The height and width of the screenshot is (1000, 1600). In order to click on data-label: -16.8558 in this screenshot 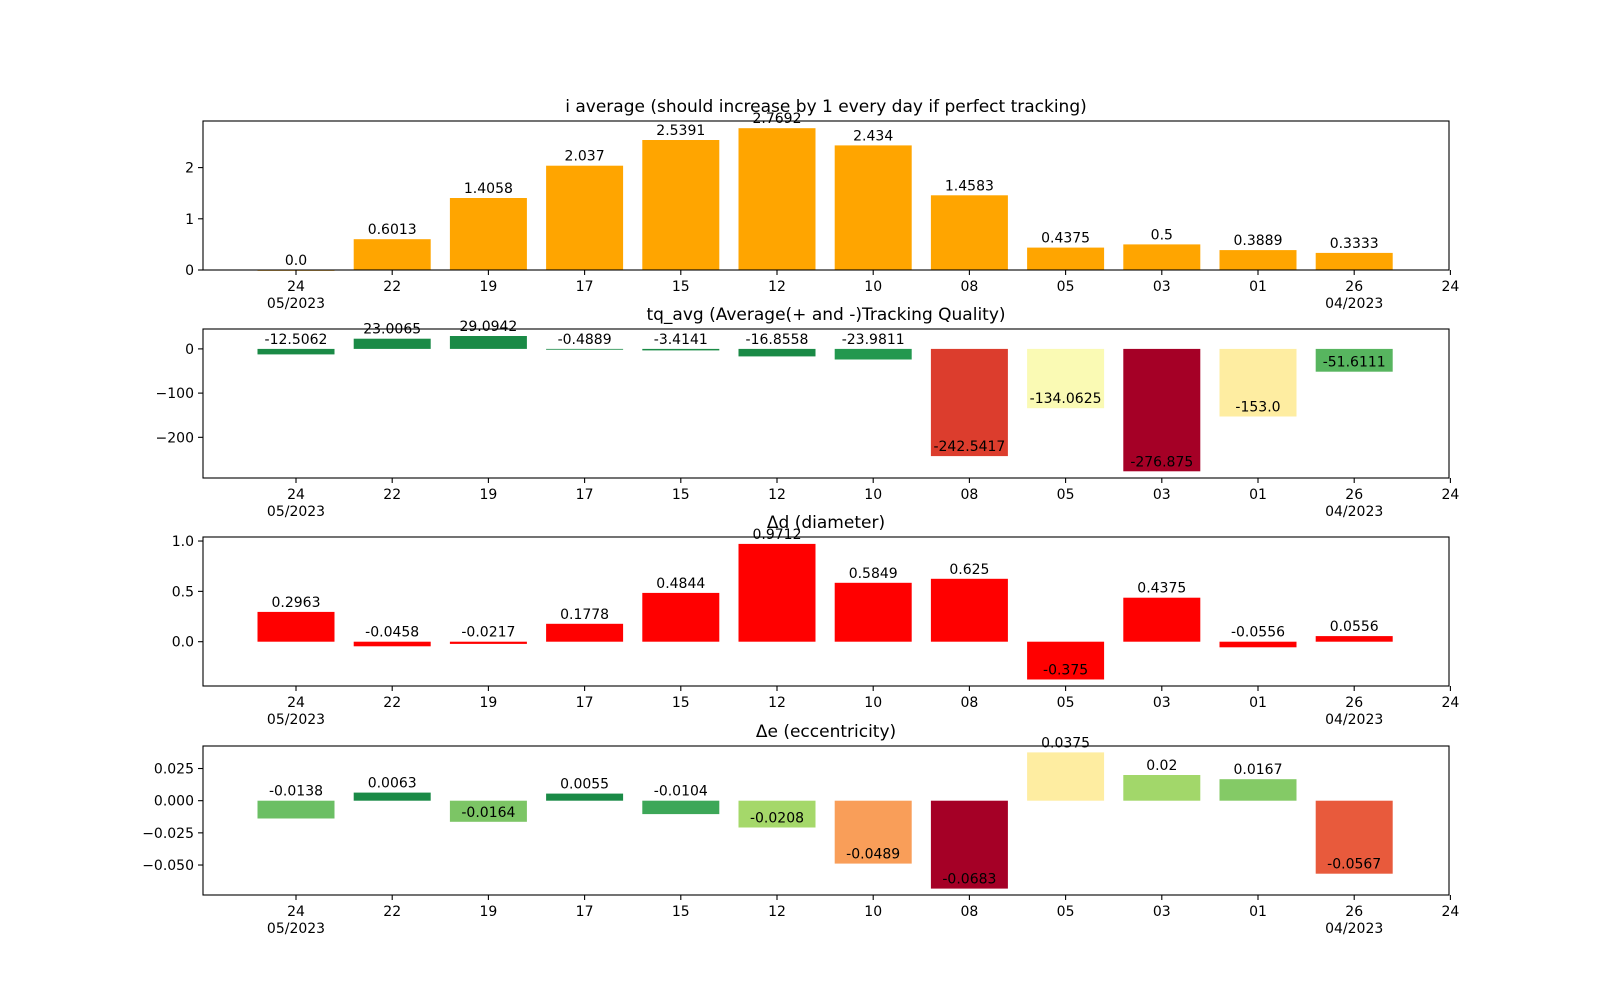, I will do `click(777, 340)`.